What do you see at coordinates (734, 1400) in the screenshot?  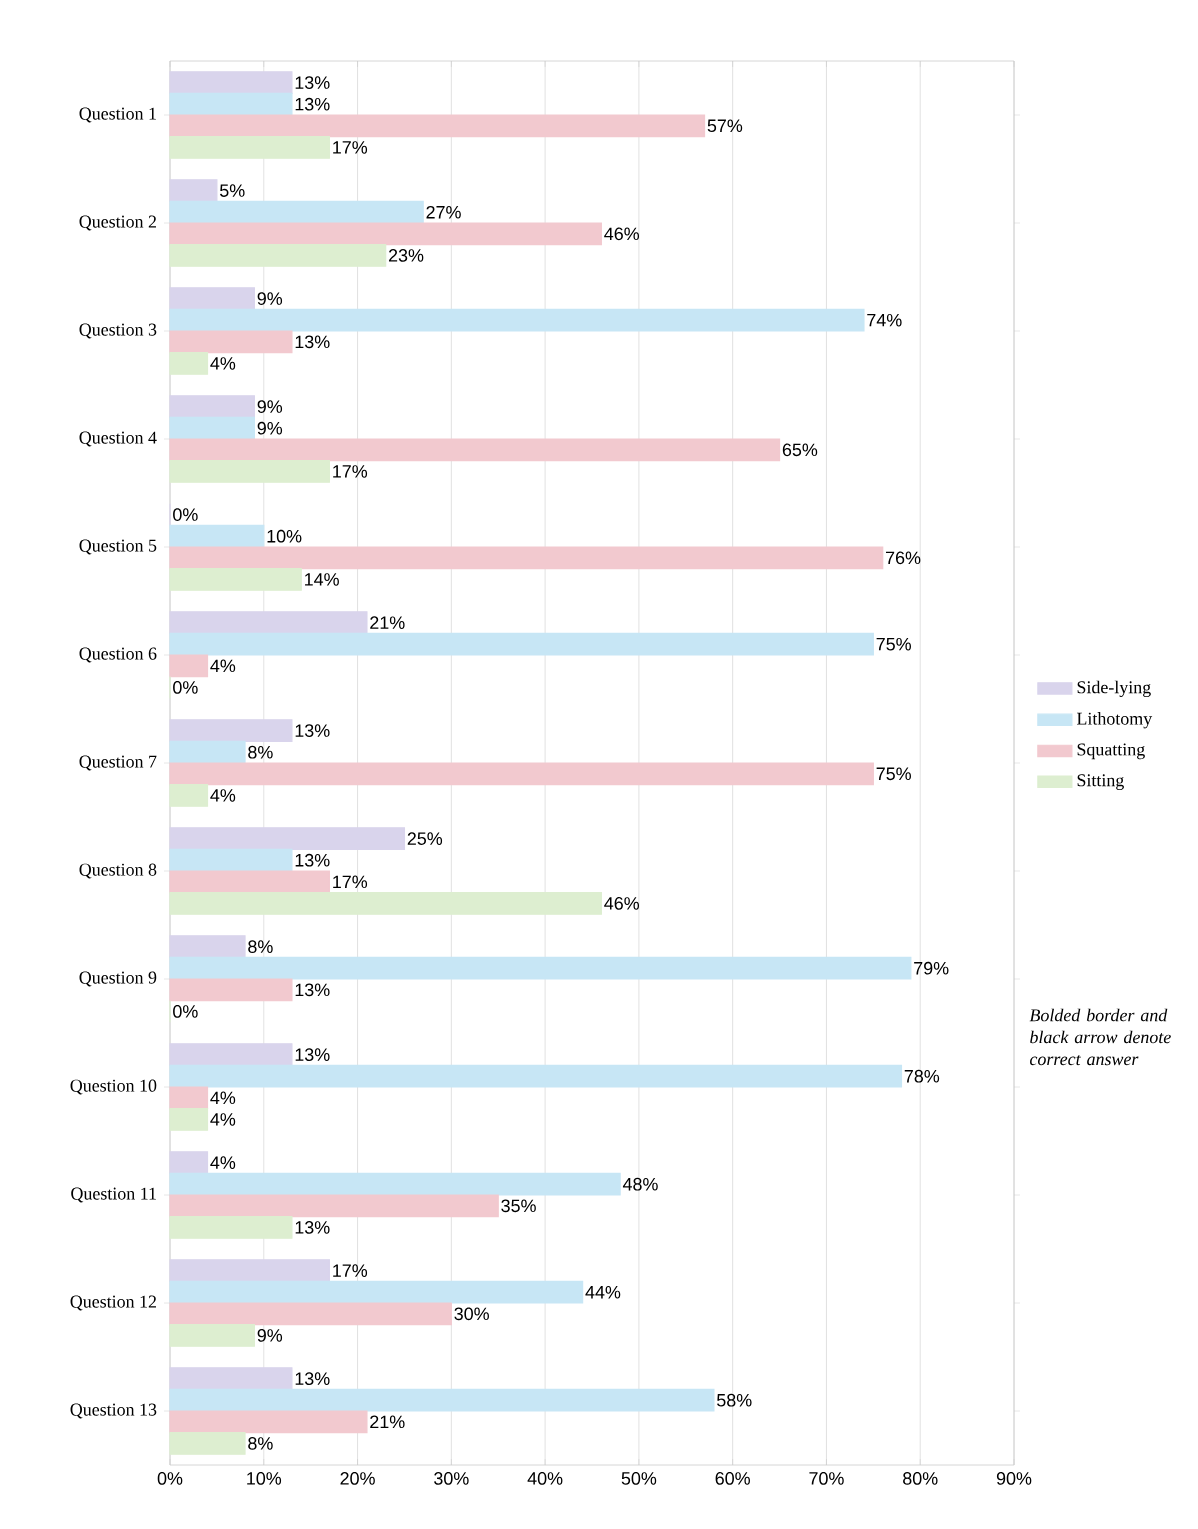 I see `data-label: 58%` at bounding box center [734, 1400].